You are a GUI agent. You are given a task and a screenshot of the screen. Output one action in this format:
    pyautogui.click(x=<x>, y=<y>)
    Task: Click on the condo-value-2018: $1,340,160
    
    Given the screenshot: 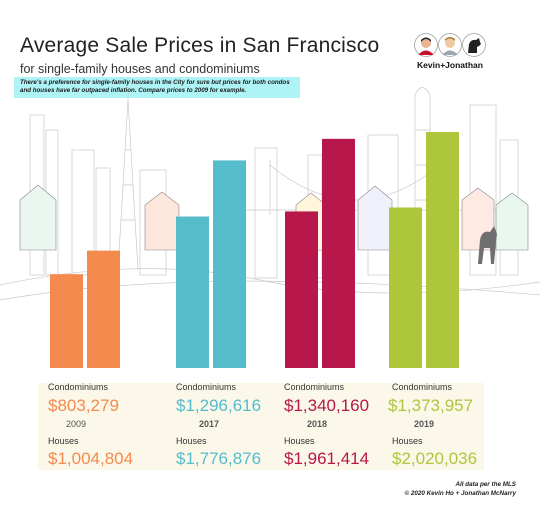 What is the action you would take?
    pyautogui.click(x=327, y=405)
    